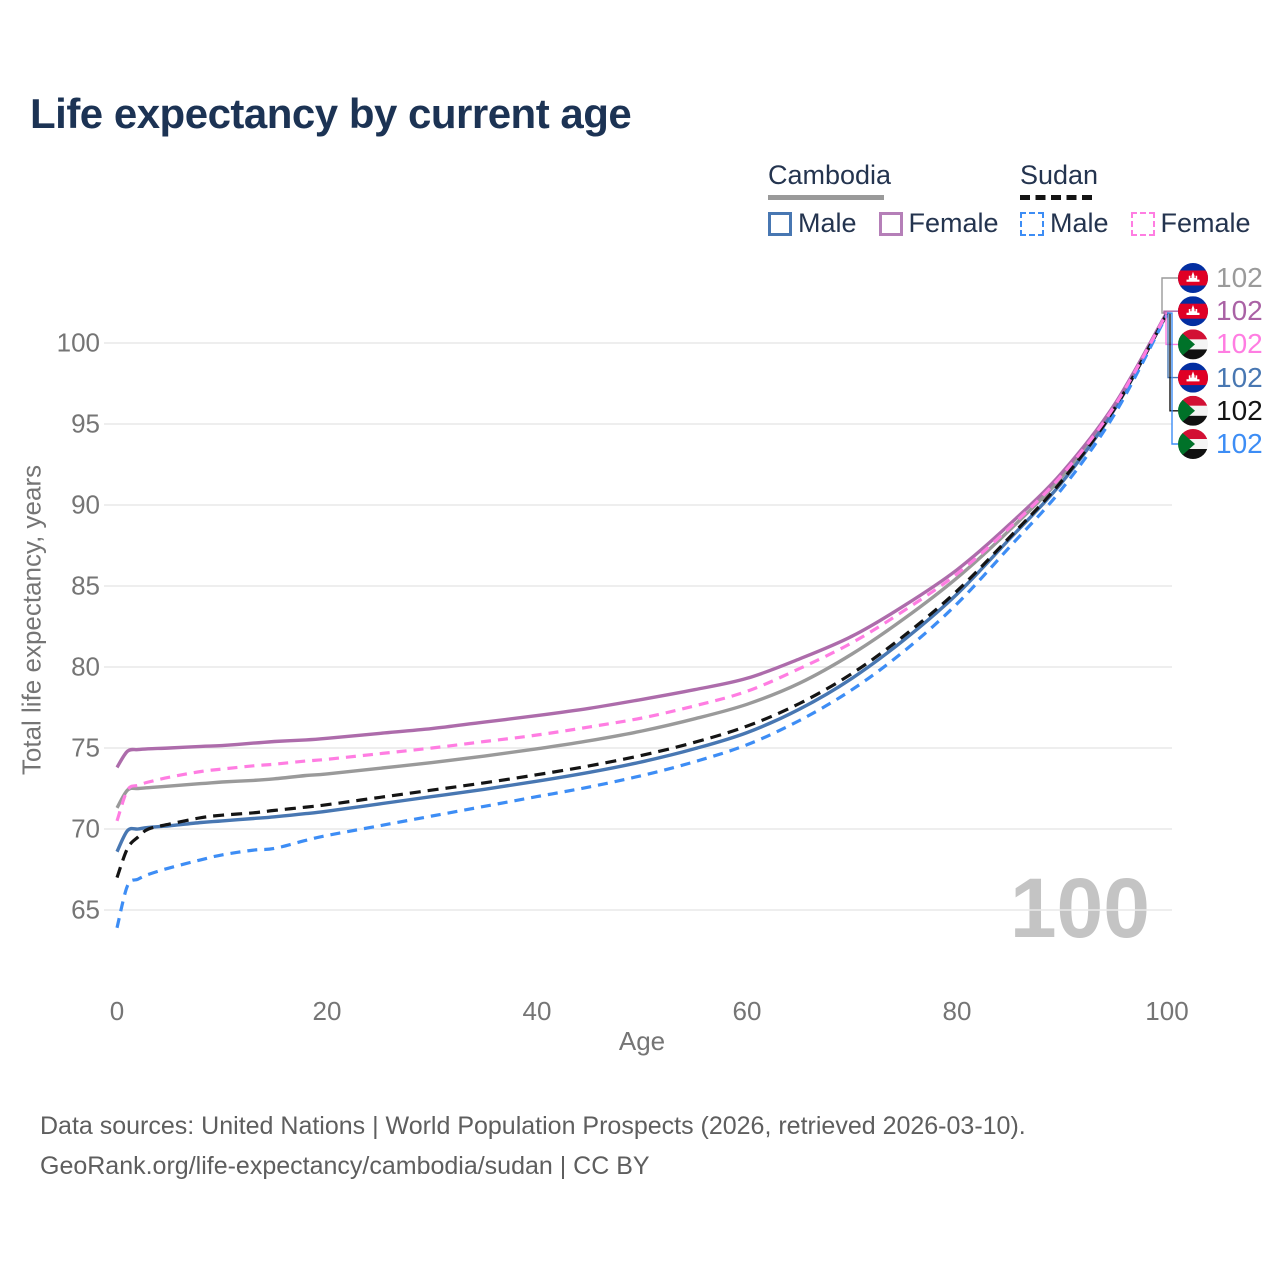 The width and height of the screenshot is (1280, 1280). I want to click on x-tick-80: 80, so click(957, 1011).